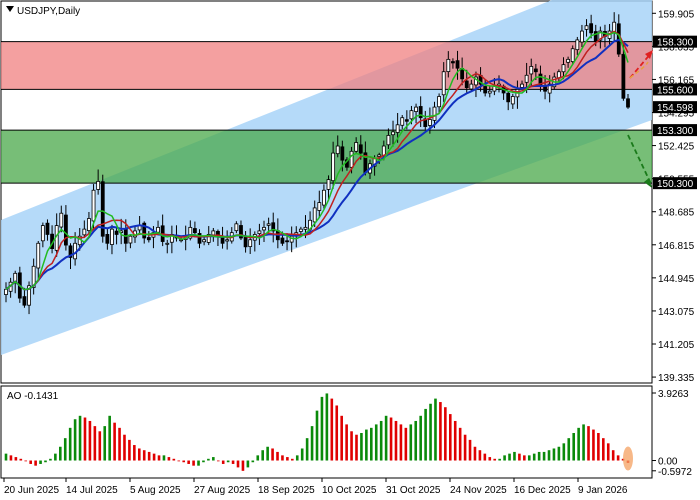 The height and width of the screenshot is (500, 700). I want to click on x-tick-label: 14 Jul 2025, so click(92, 490).